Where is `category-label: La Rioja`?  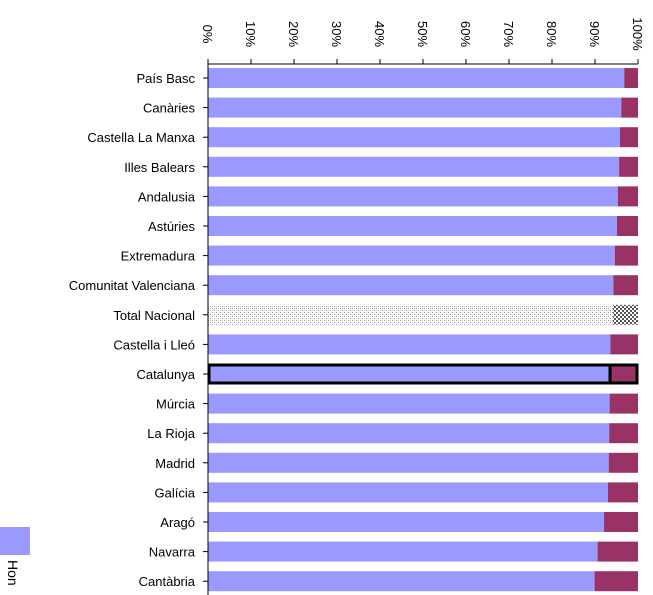
category-label: La Rioja is located at coordinates (171, 433).